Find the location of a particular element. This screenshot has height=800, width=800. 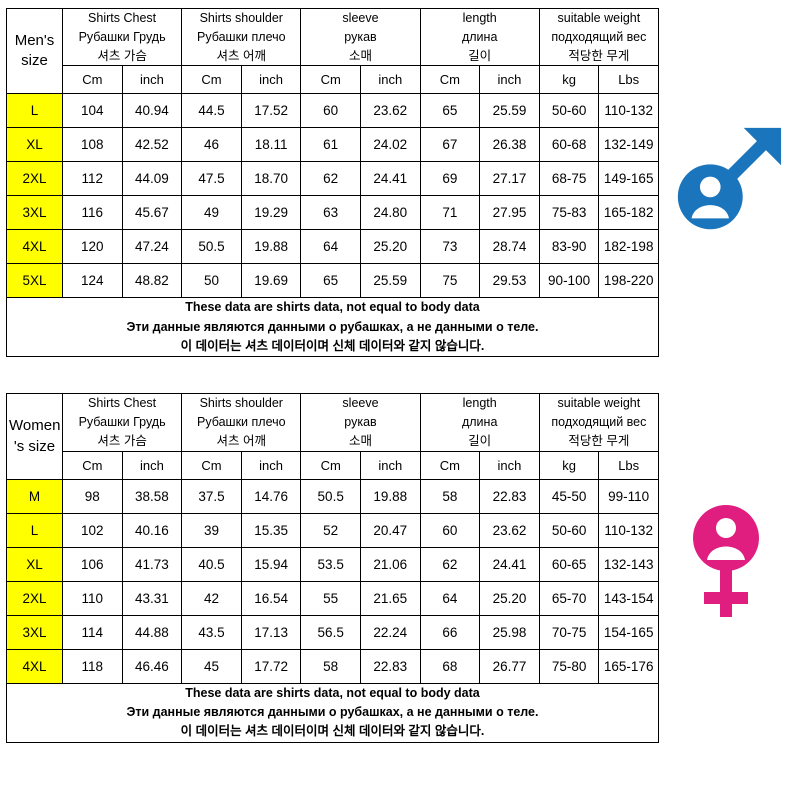

value-cell: 44.5 is located at coordinates (211, 111).